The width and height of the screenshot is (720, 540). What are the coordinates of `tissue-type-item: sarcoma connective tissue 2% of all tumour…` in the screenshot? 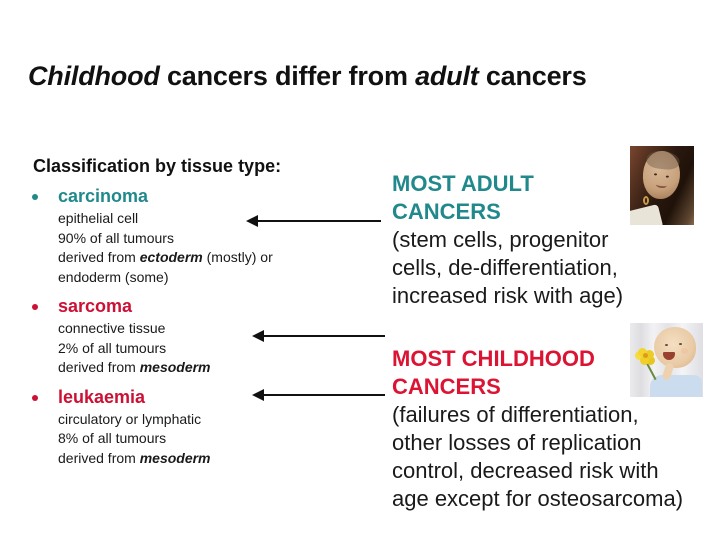 It's located at (199, 336).